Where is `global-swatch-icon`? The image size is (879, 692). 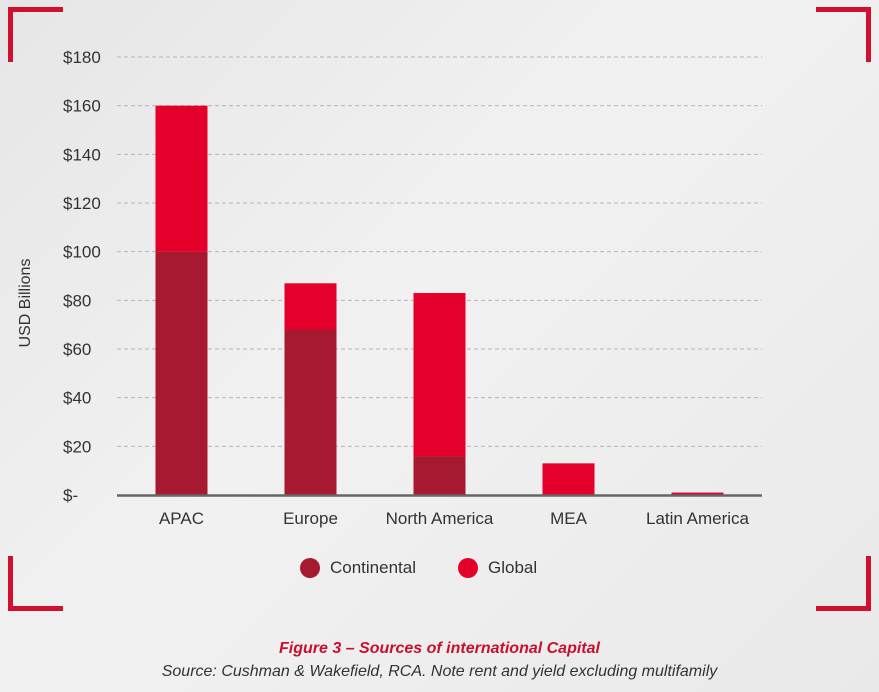 global-swatch-icon is located at coordinates (468, 568).